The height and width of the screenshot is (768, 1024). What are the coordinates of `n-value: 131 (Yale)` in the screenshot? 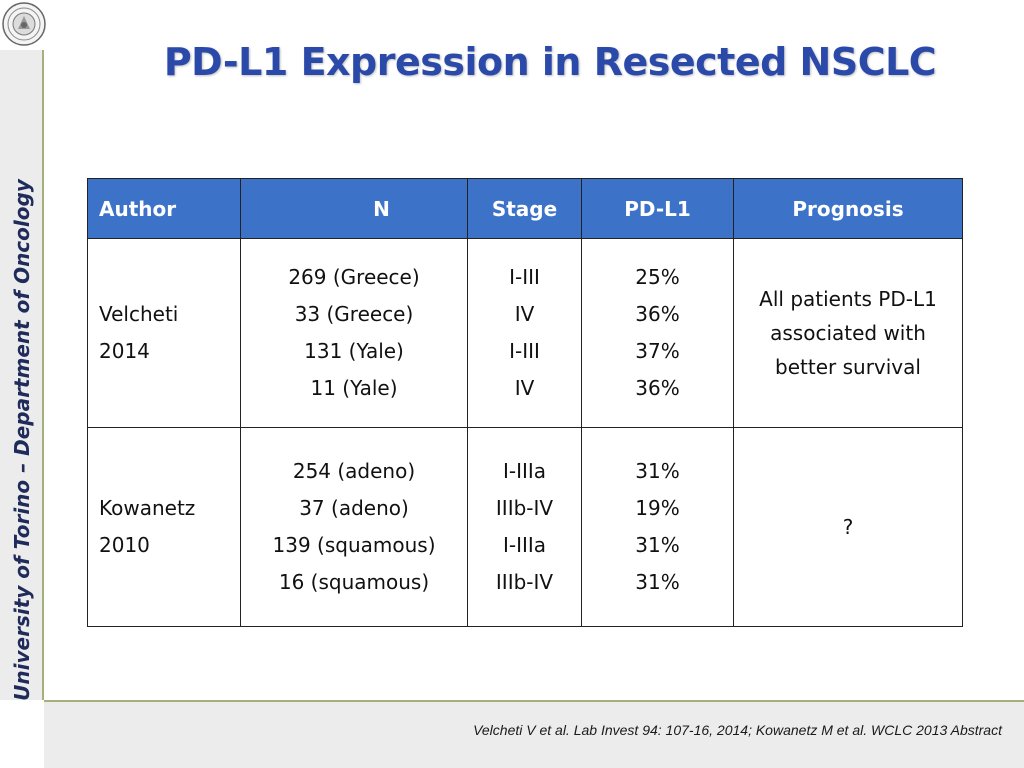 It's located at (354, 351).